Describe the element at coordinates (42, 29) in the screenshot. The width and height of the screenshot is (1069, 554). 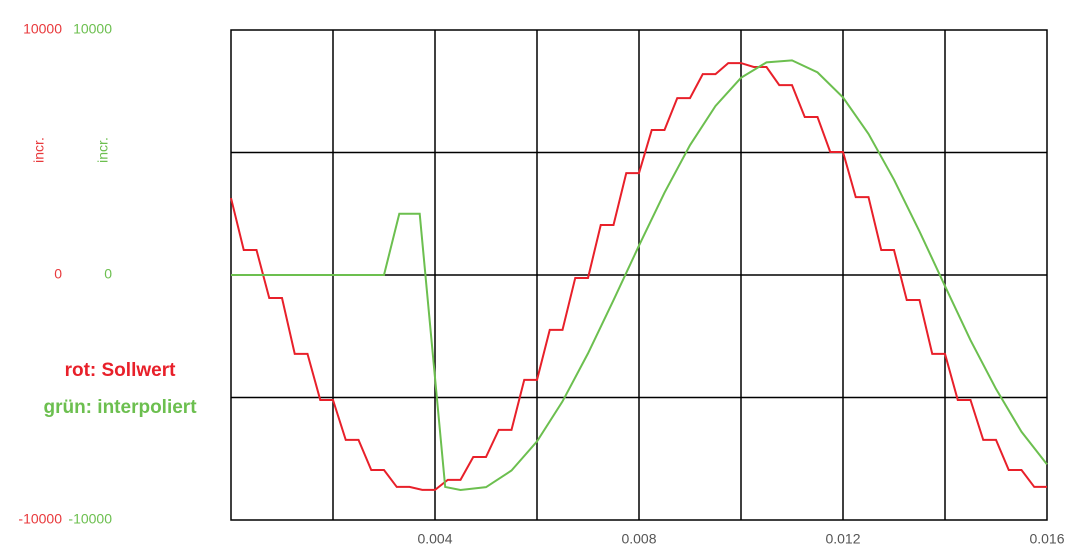
I see `y-tick-label: 10000` at that location.